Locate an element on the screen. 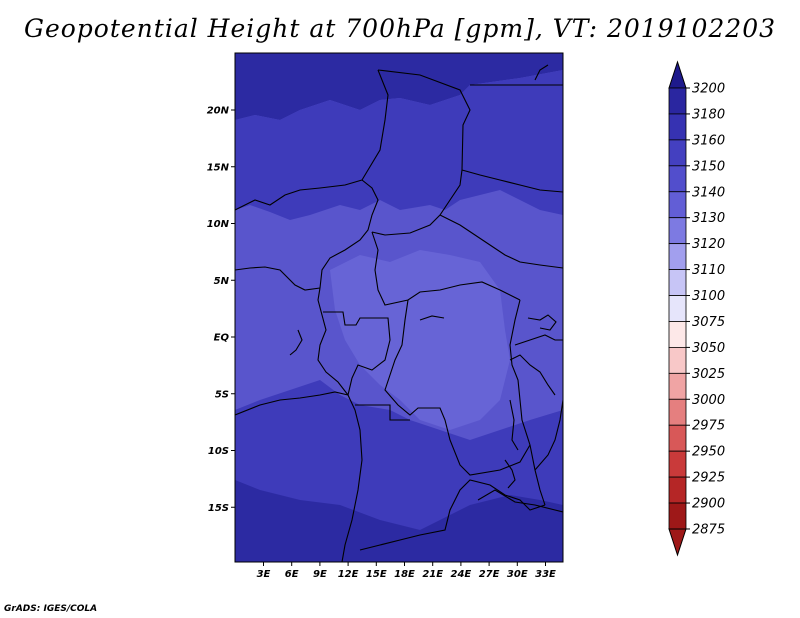  lon-tick-label: 33E is located at coordinates (545, 574).